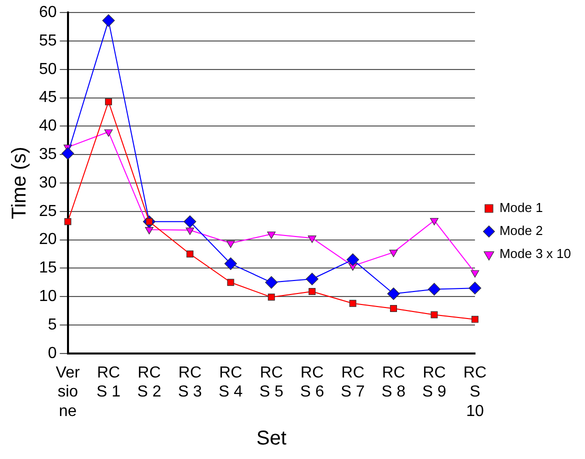  Describe the element at coordinates (271, 382) in the screenshot. I see `x-tick-label: RCS 5` at that location.